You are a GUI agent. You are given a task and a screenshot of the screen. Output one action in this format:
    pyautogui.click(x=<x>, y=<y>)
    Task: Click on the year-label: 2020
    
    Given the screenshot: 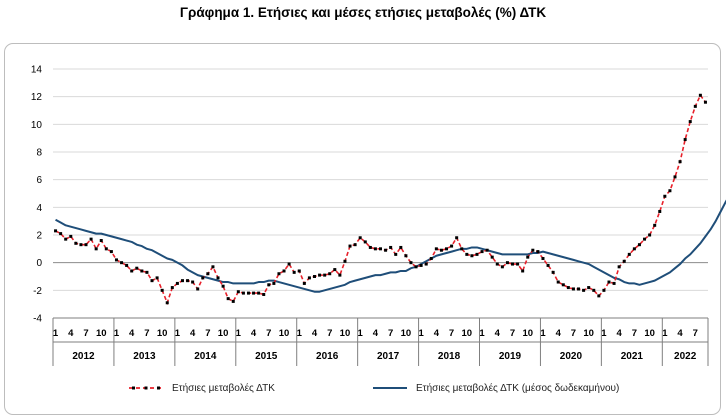 What is the action you would take?
    pyautogui.click(x=571, y=356)
    